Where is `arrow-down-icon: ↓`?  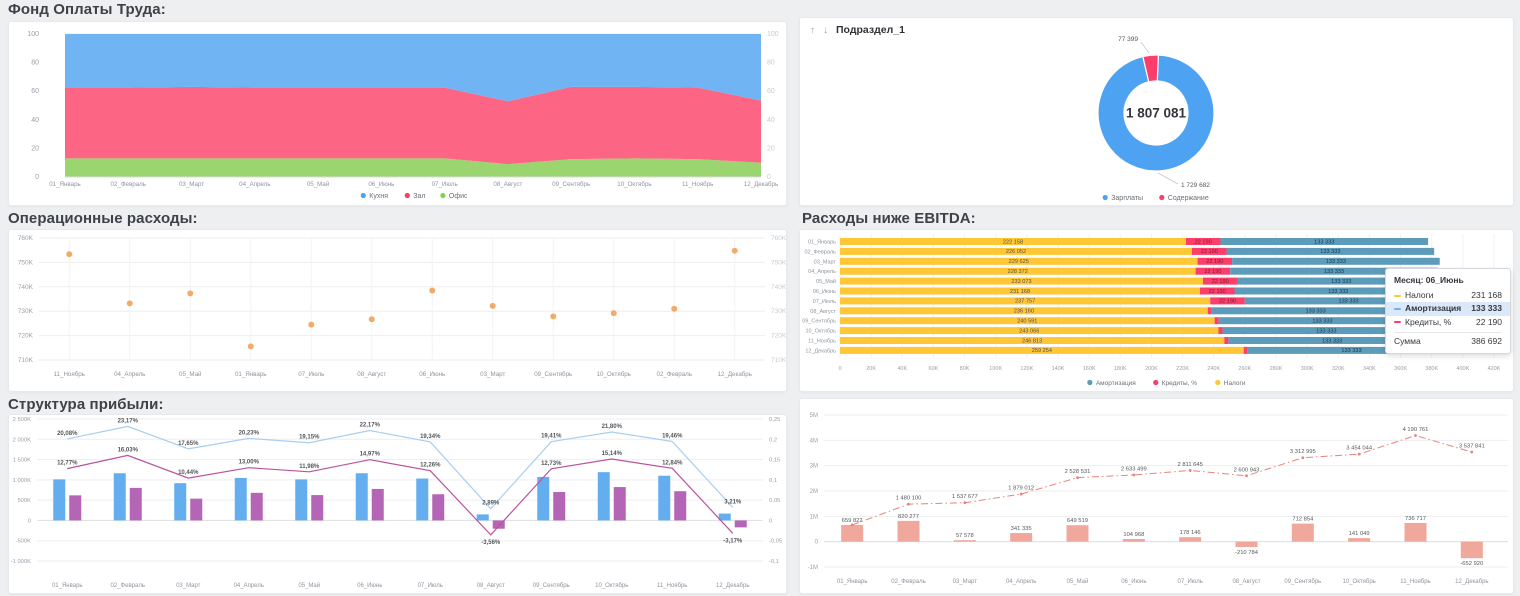
arrow-down-icon: ↓ is located at coordinates (825, 30).